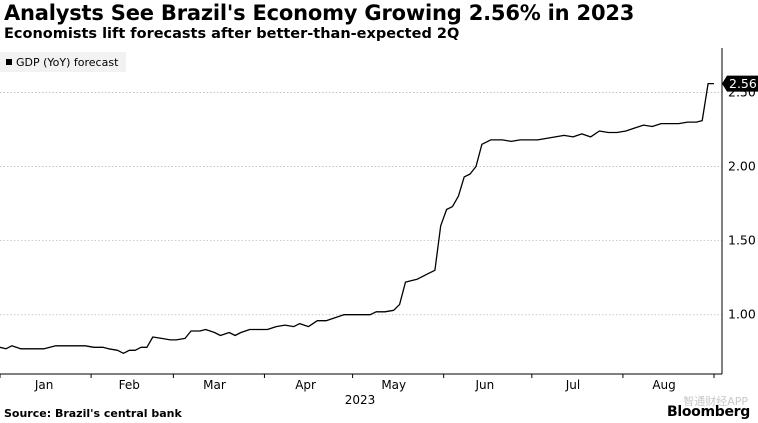 This screenshot has height=423, width=758. Describe the element at coordinates (742, 314) in the screenshot. I see `y-tick-label: 1.00` at that location.